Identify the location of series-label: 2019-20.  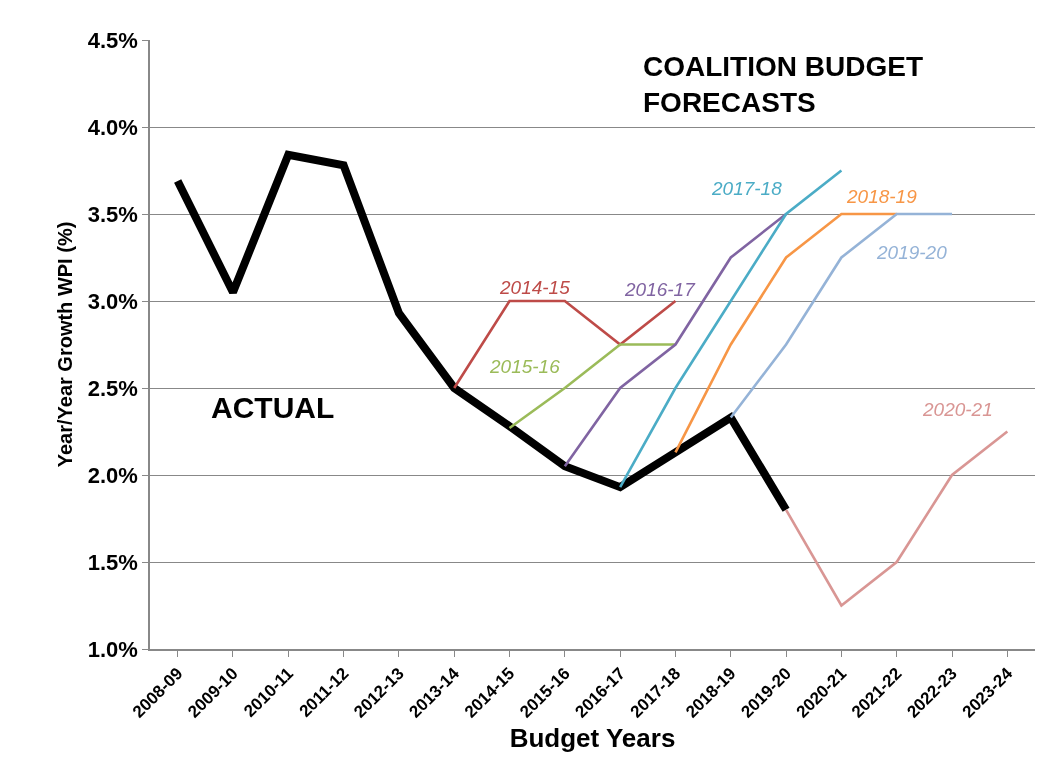
(912, 252).